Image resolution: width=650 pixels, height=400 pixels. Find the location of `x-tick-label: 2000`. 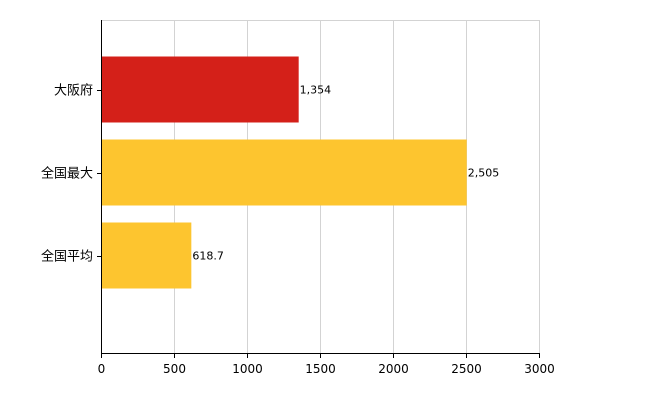

x-tick-label: 2000 is located at coordinates (393, 369).